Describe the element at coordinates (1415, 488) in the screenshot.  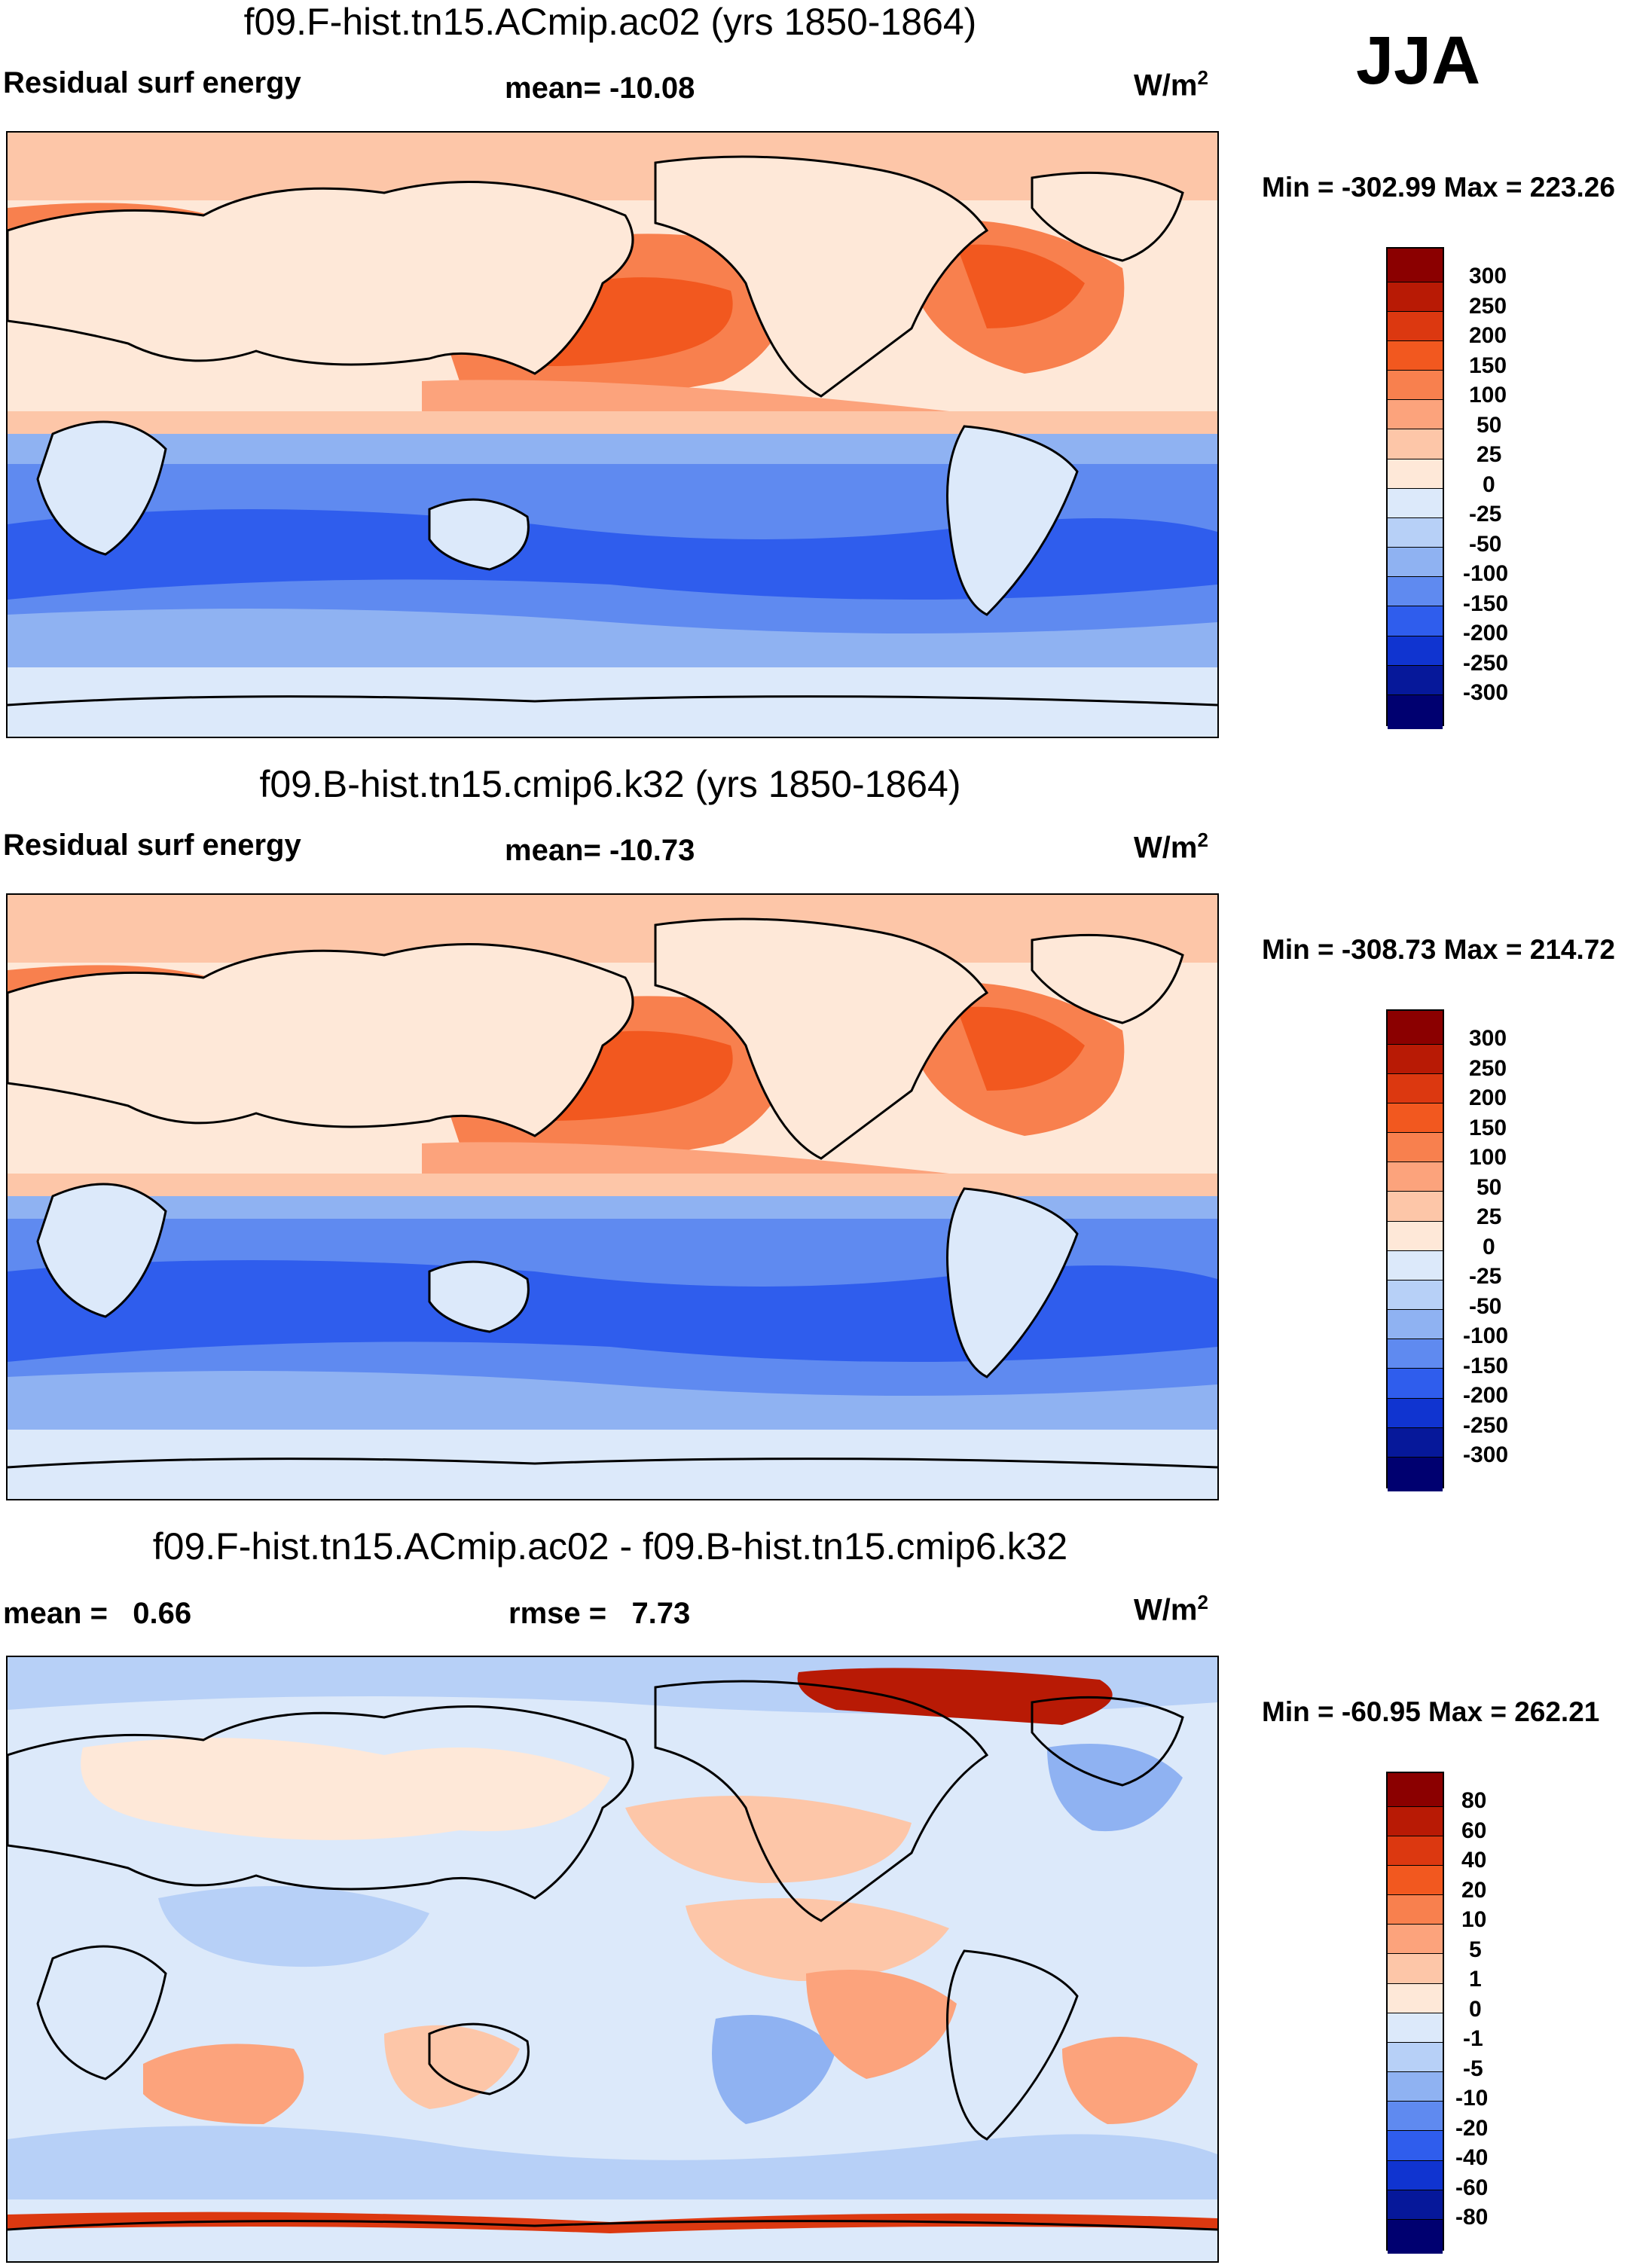
I see `panel1-colorbar` at that location.